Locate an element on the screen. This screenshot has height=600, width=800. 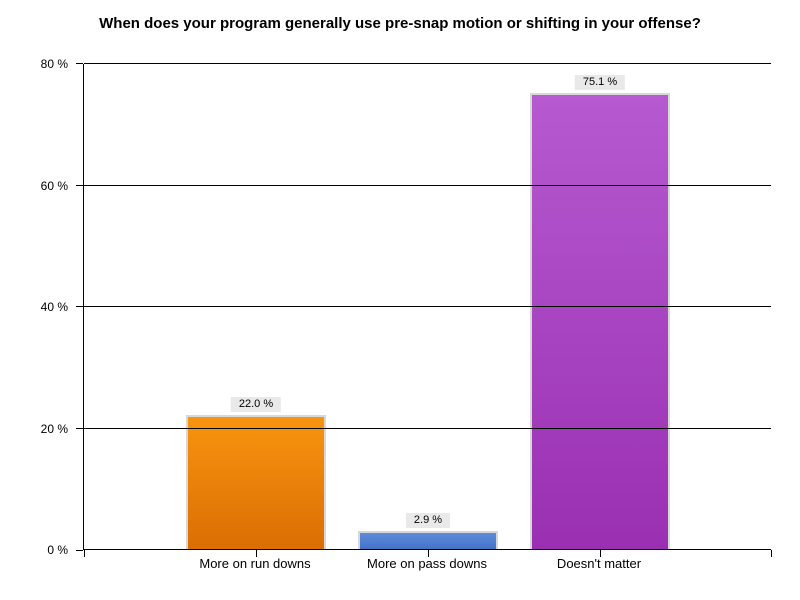
y-tick-label-60: 60 % is located at coordinates (54, 185).